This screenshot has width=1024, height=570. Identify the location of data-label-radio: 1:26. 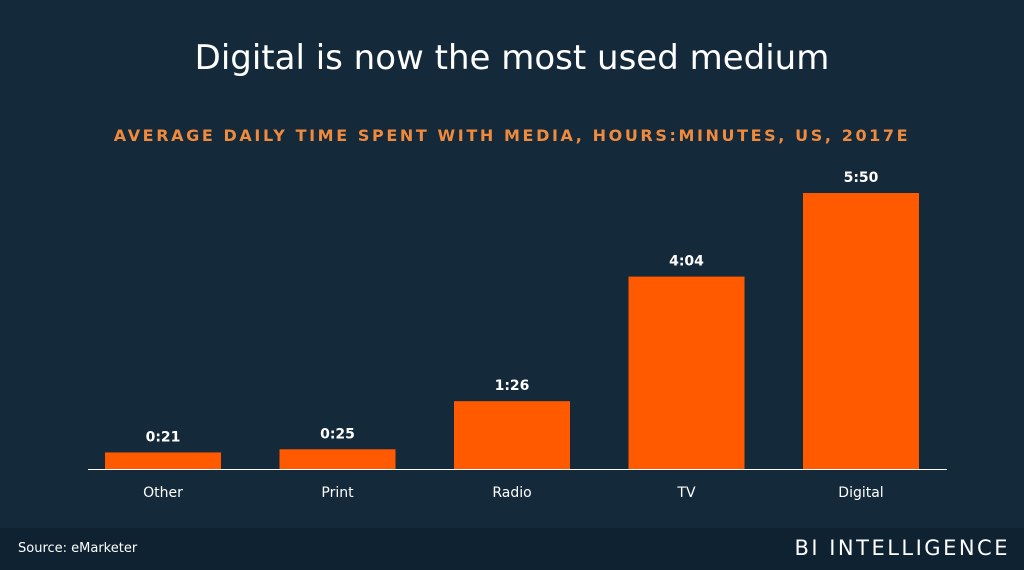
(512, 386).